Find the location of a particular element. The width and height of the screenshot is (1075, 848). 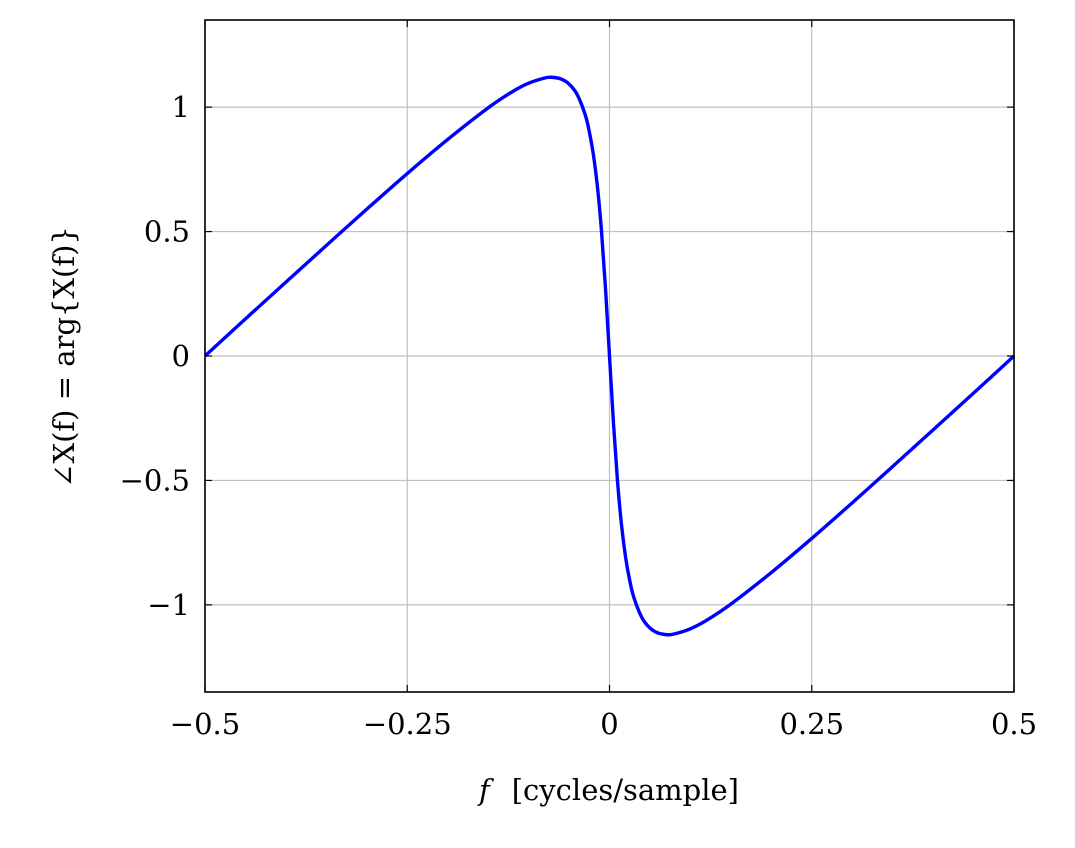

x-axis-label: f [cycles/sample] is located at coordinates (608, 790).